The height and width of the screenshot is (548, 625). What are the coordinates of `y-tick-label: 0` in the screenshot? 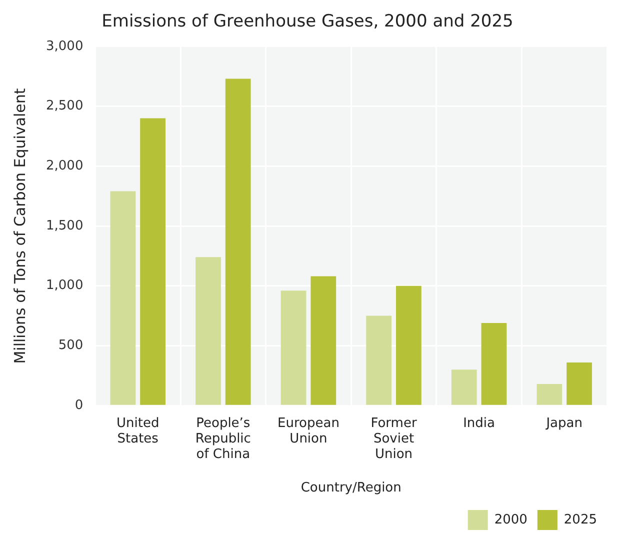 It's located at (79, 405).